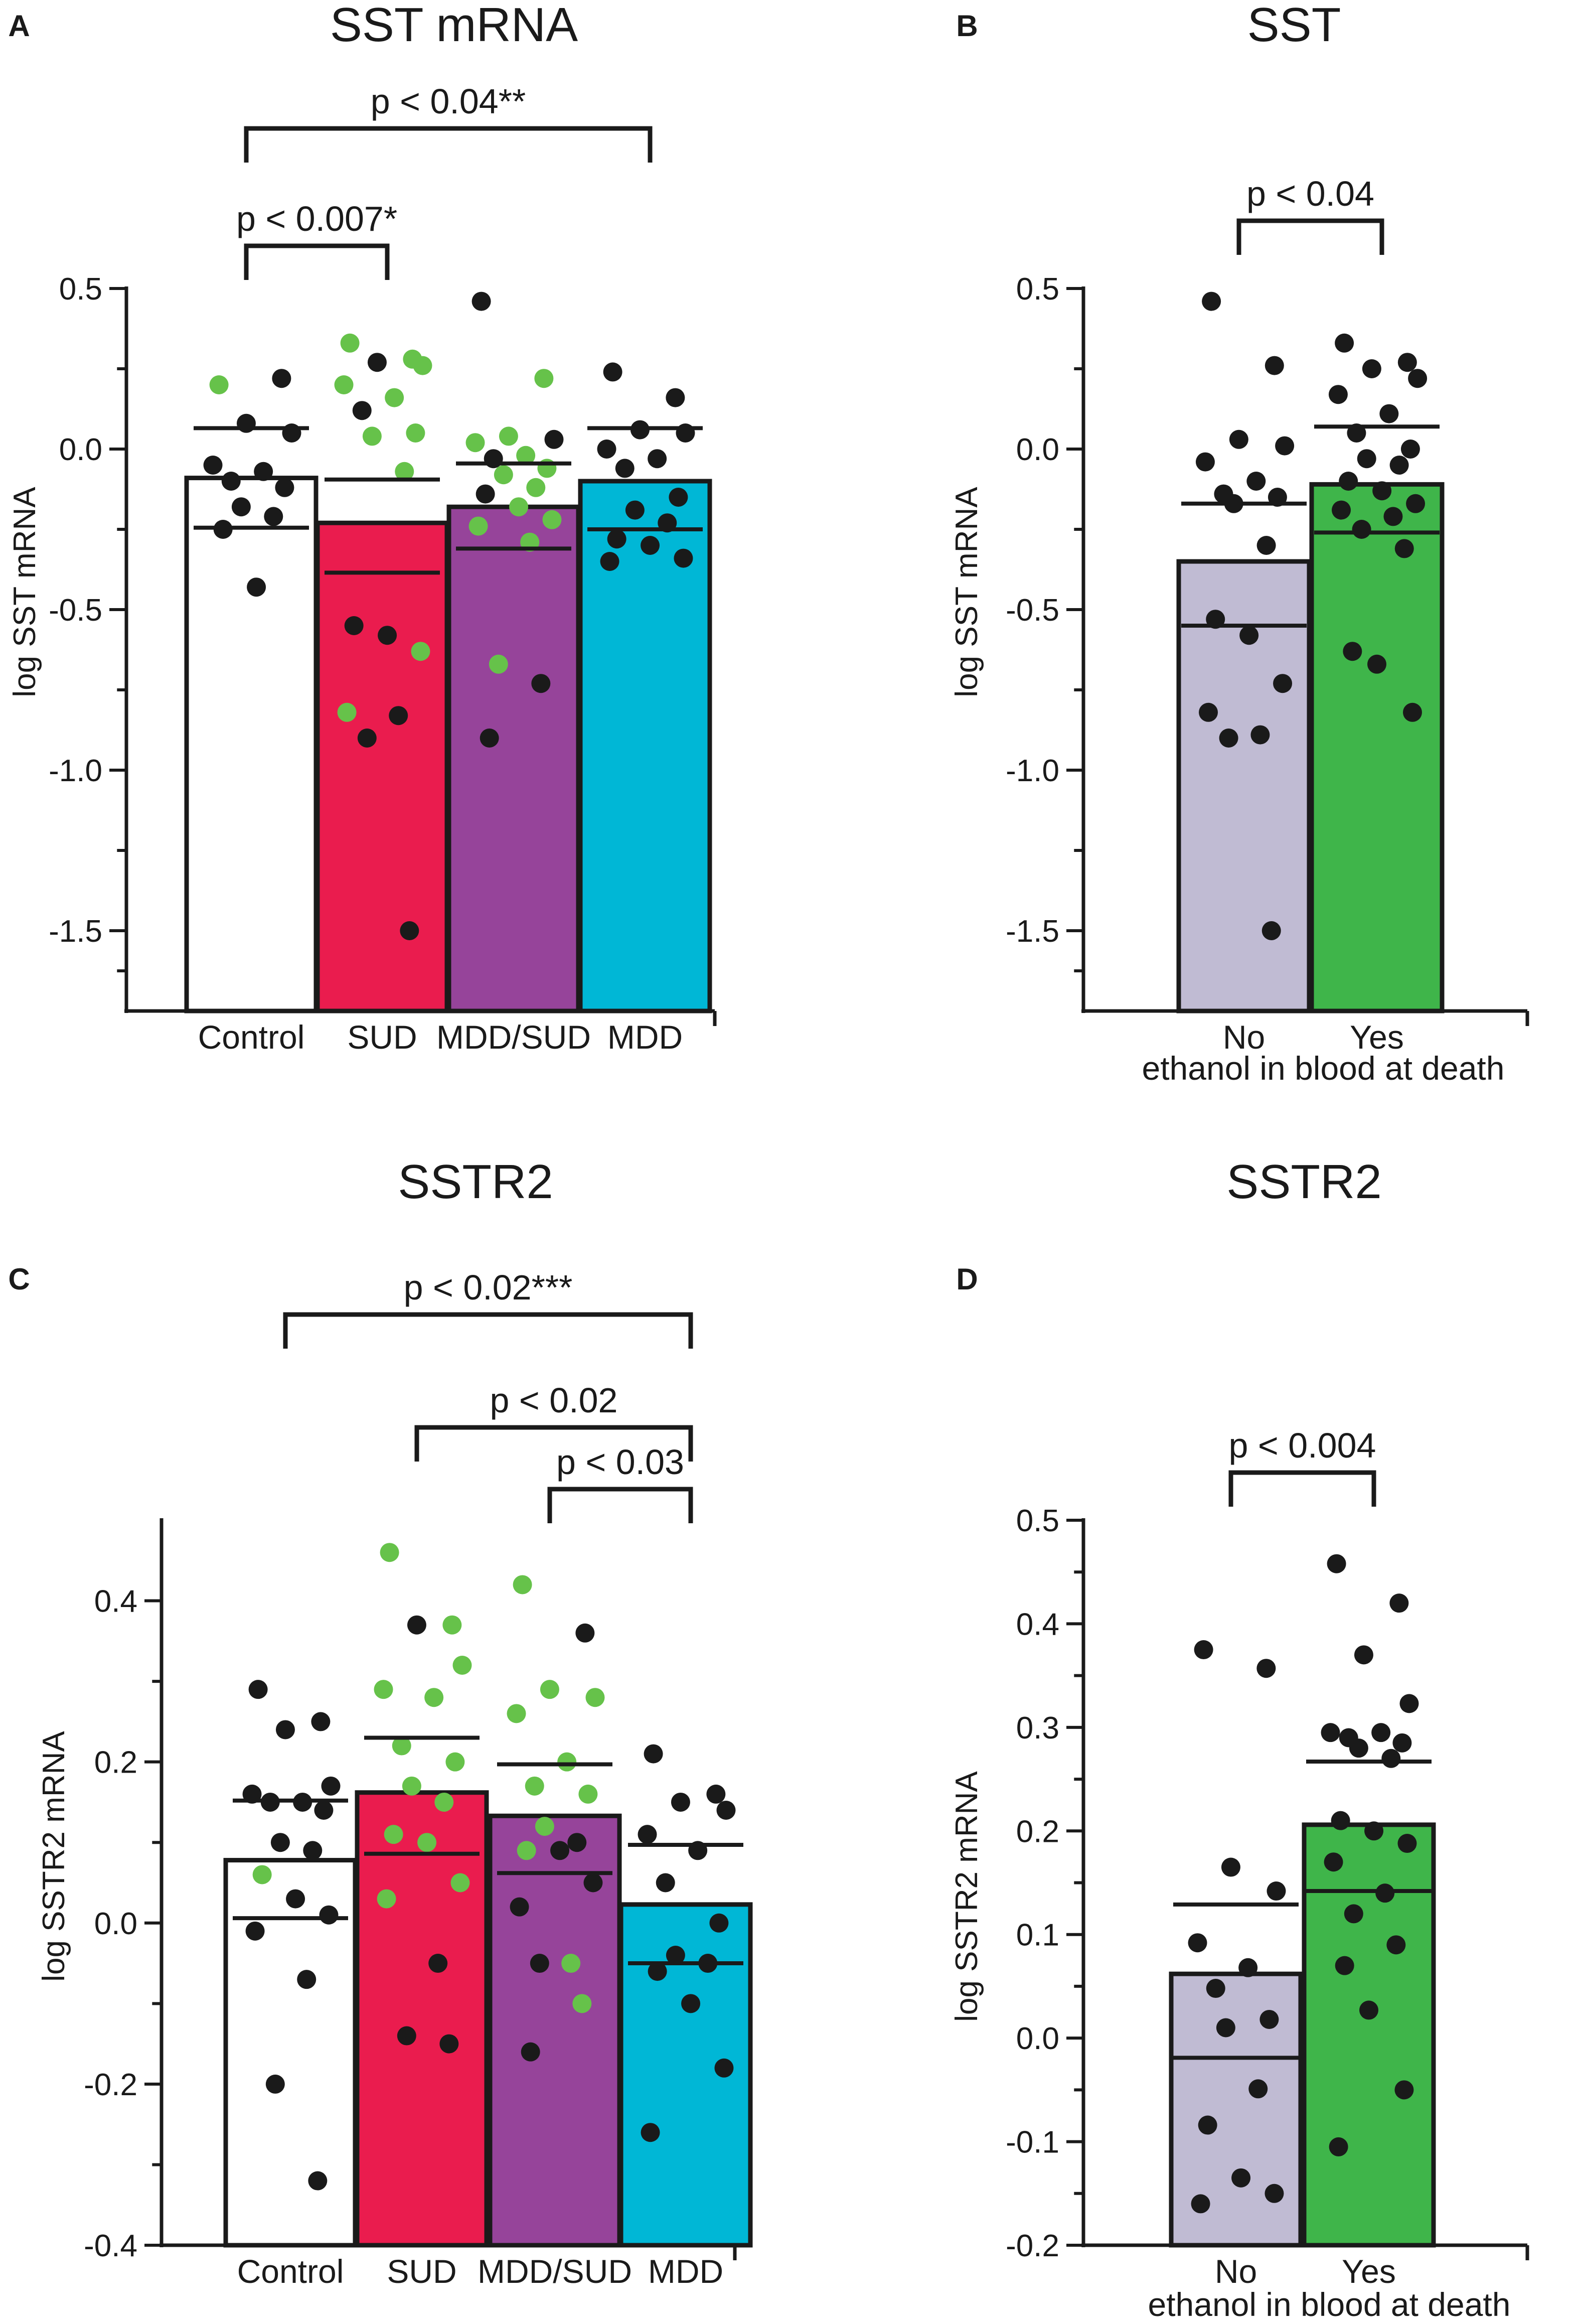 The width and height of the screenshot is (1580, 2324). Describe the element at coordinates (685, 2271) in the screenshot. I see `panel-c-x-tick-label: MDD` at that location.